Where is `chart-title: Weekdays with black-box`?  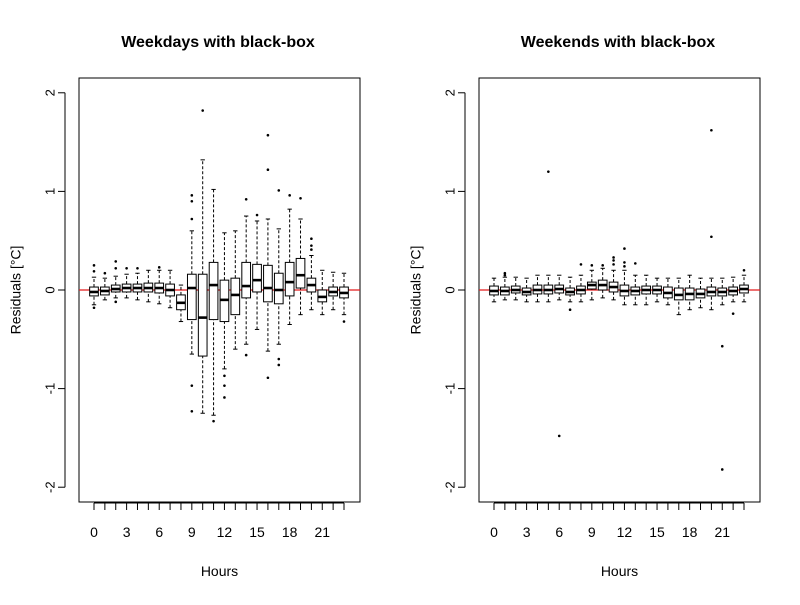 chart-title: Weekdays with black-box is located at coordinates (218, 42).